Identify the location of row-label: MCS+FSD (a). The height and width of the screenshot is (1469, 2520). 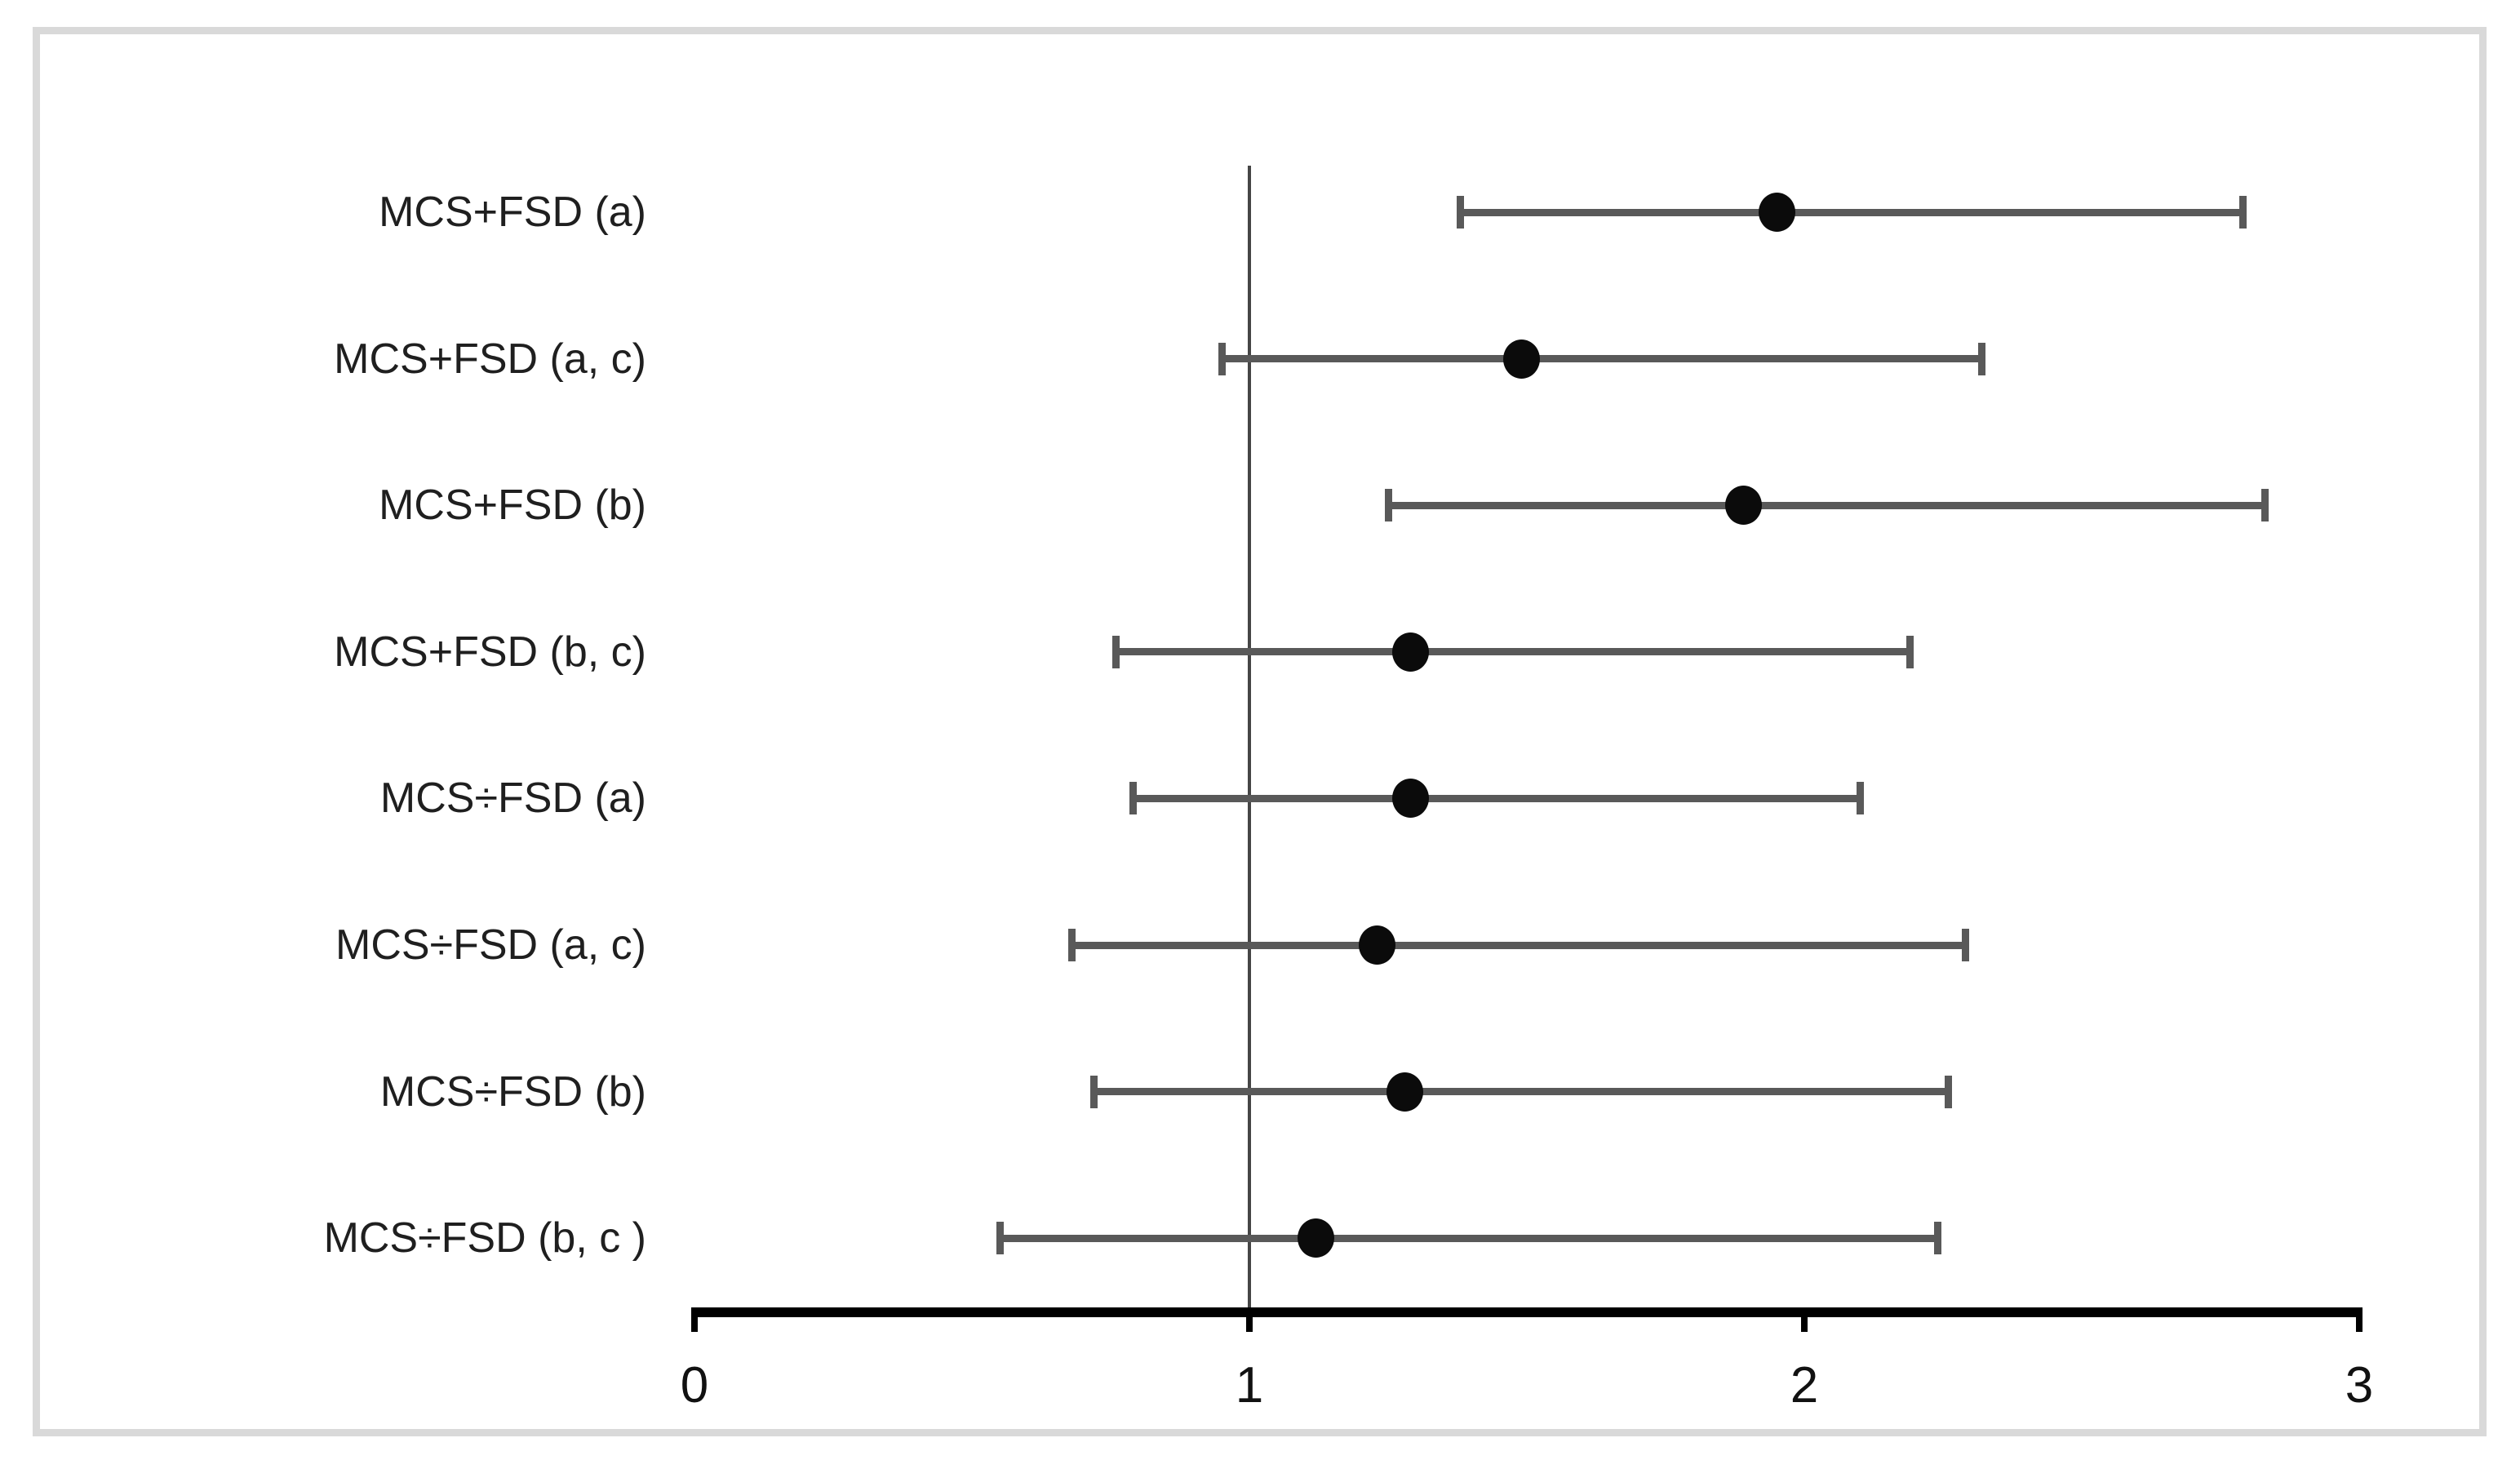
(512, 212).